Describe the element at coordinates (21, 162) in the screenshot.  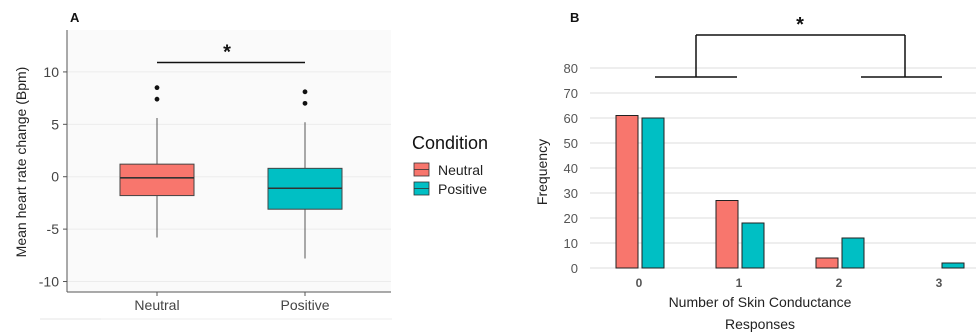
I see `panel-a-y-axis-label: Mean heart rate change (Bpm)` at that location.